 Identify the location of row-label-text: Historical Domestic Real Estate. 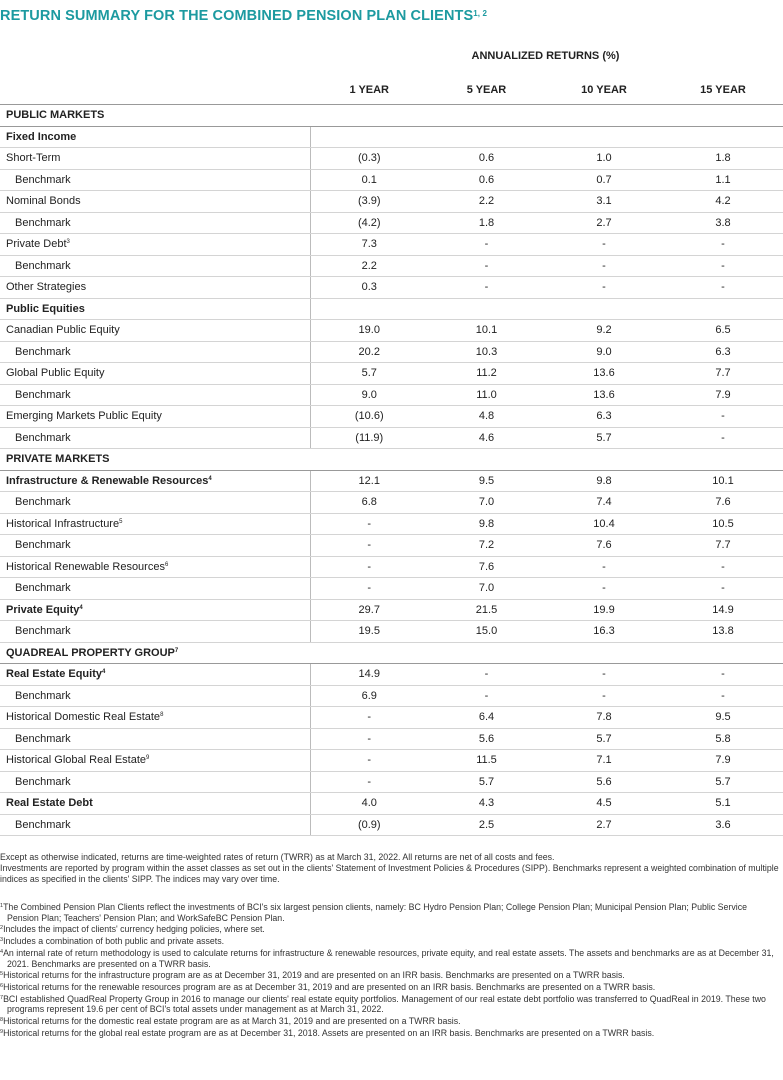
(83, 717).